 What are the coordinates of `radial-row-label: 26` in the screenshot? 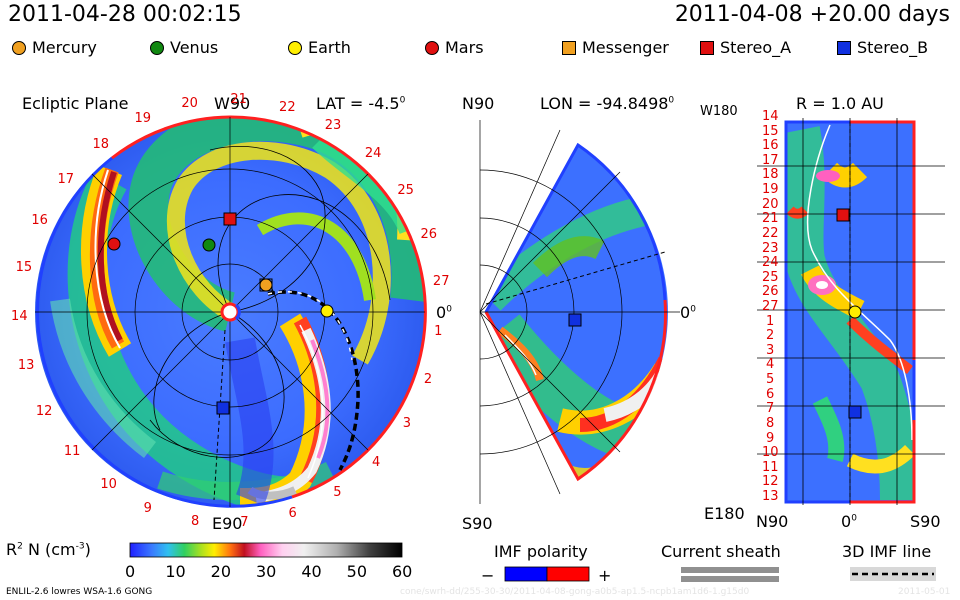 It's located at (770, 292).